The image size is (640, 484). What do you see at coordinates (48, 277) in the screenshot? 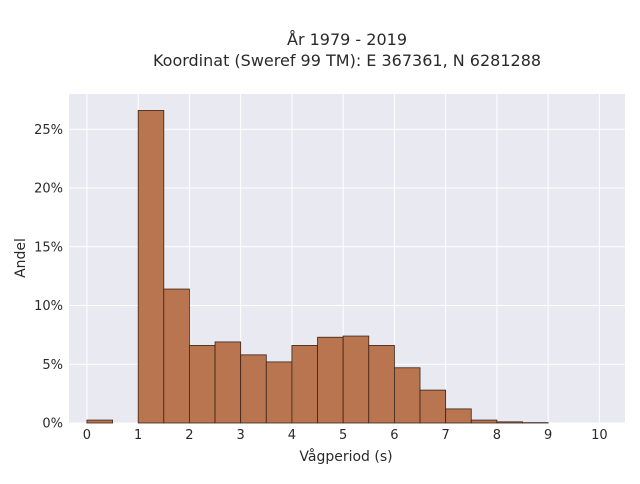
I see `y-axis-ticks: 0% 5% 10% 15% 20% 25%` at bounding box center [48, 277].